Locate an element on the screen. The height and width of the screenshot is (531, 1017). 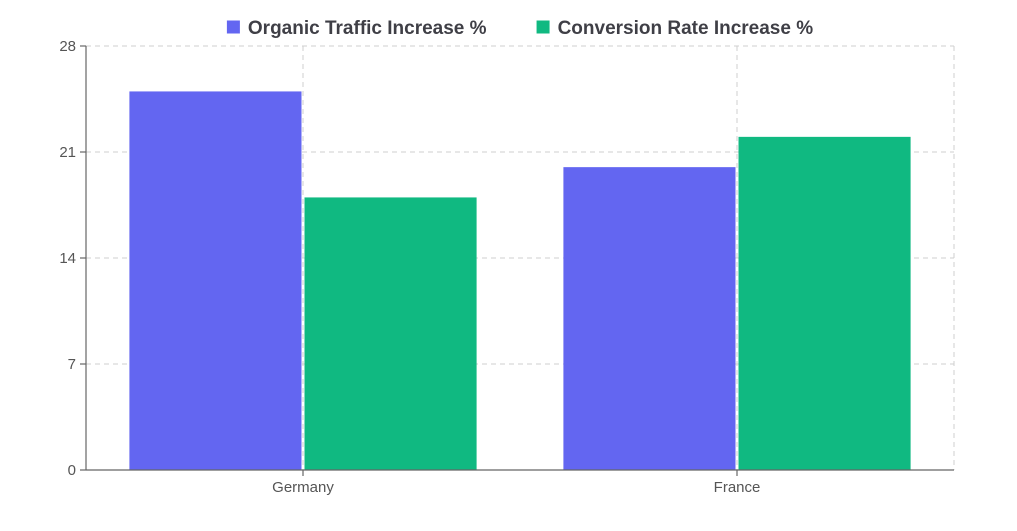
legend-item-1: Organic Traffic Increase % is located at coordinates (356, 28).